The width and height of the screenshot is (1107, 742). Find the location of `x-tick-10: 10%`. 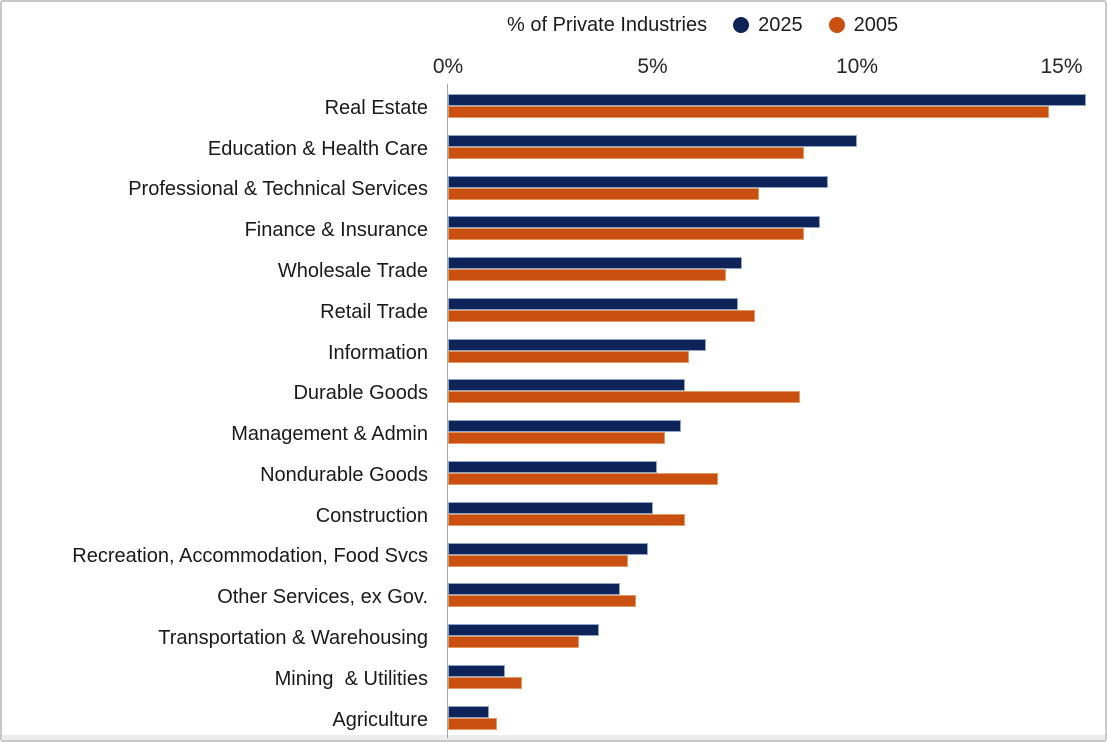

x-tick-10: 10% is located at coordinates (857, 66).